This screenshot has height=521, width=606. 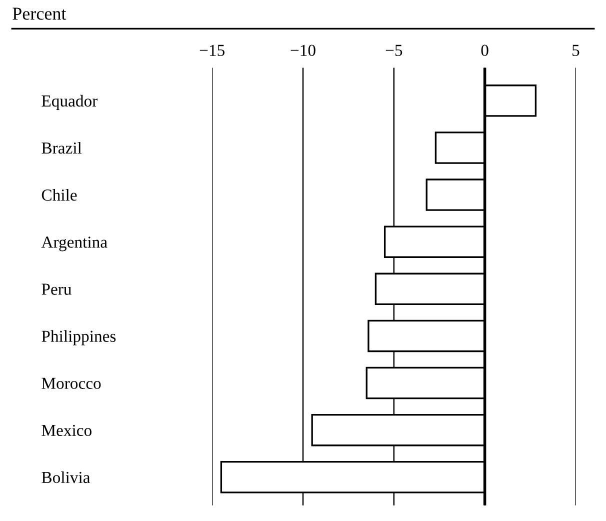 I want to click on x-tick-label: 5, so click(x=576, y=50).